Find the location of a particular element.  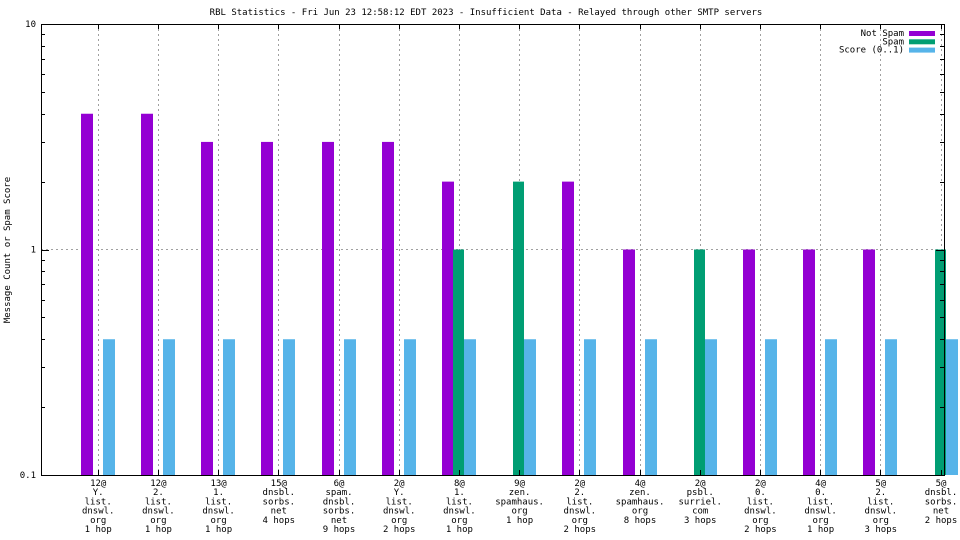

x-tick-label: 6@ spam. dnsbl. sorbs. net 9 hops is located at coordinates (339, 507).